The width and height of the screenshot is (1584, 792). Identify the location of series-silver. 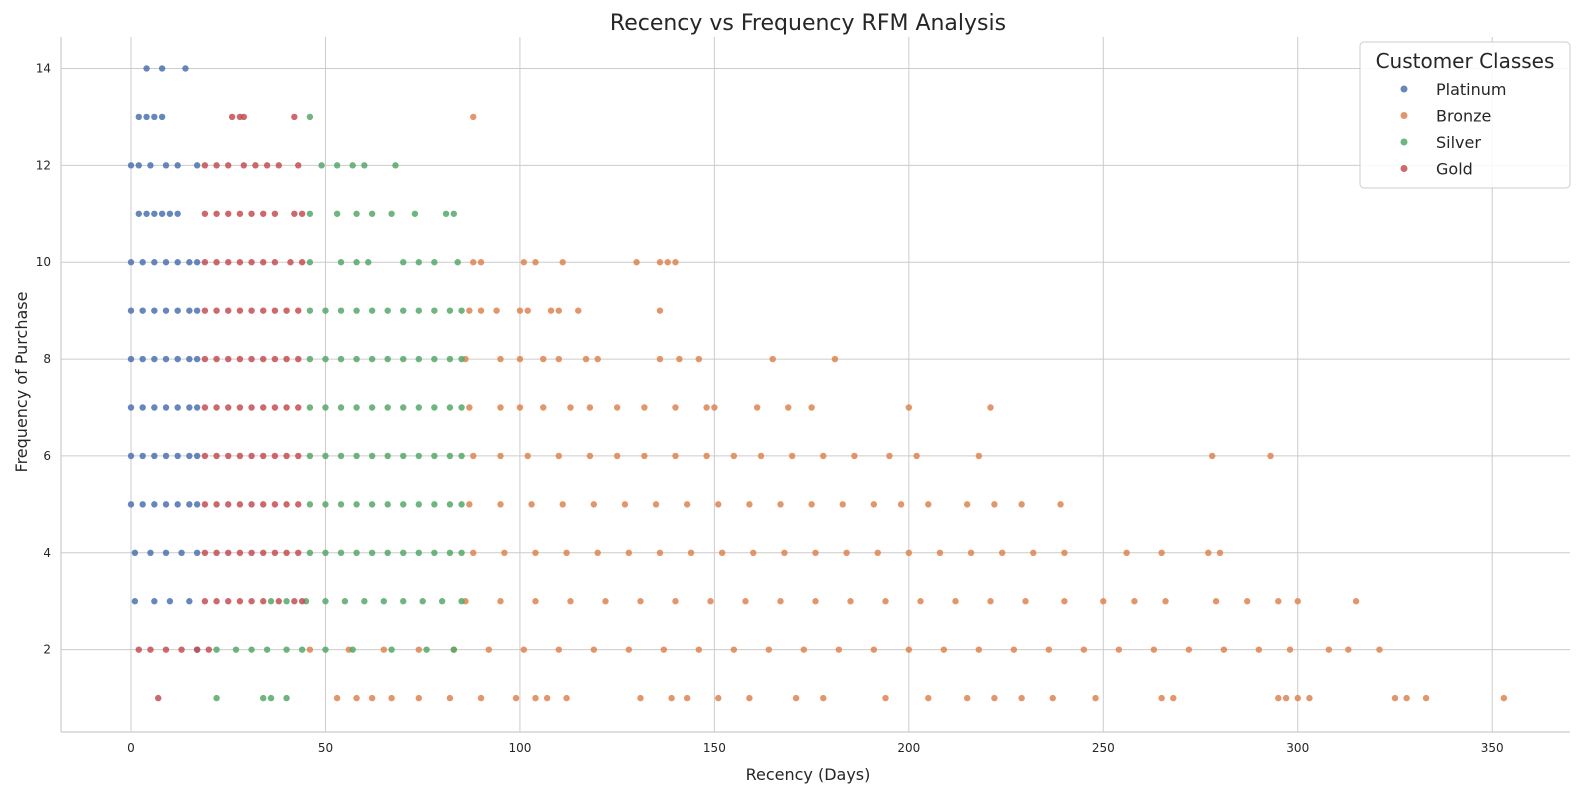
(339, 407).